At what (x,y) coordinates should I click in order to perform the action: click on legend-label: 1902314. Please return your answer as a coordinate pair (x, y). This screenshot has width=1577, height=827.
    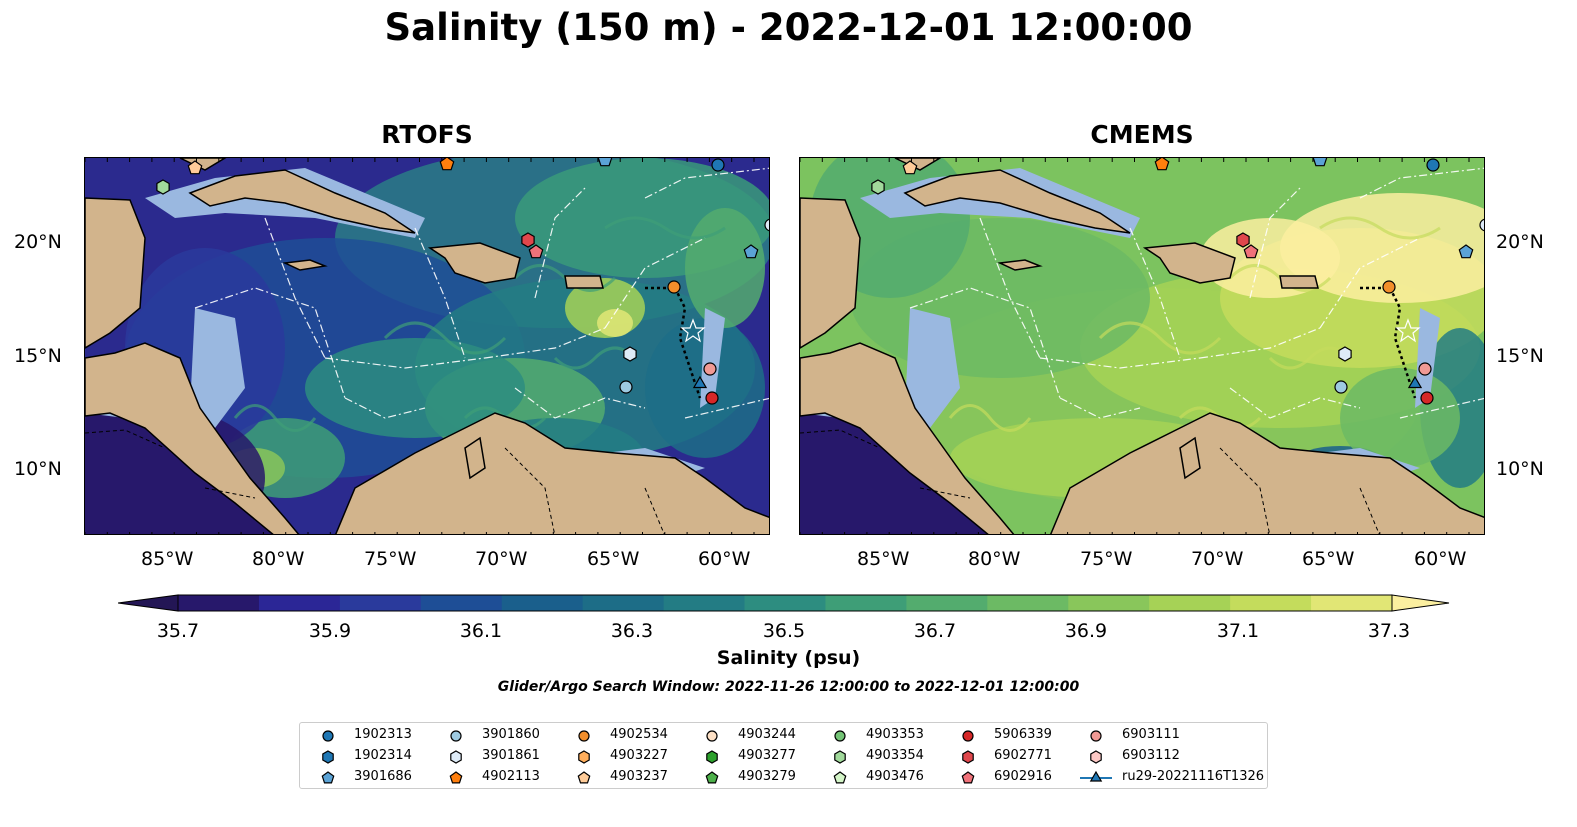
    Looking at the image, I should click on (383, 755).